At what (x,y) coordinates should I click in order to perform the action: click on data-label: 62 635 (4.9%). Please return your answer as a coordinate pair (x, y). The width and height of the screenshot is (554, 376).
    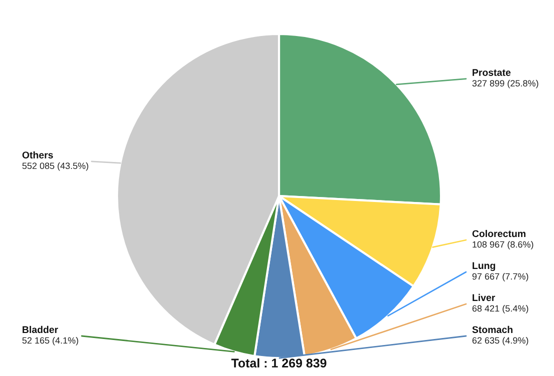
    Looking at the image, I should click on (500, 341).